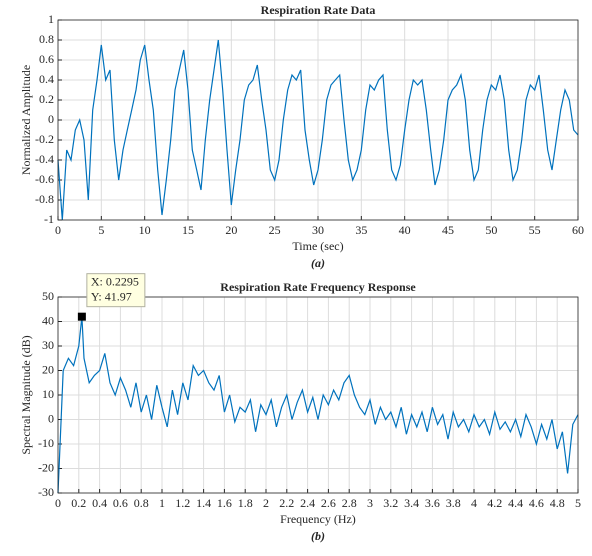 The image size is (592, 556). What do you see at coordinates (81, 316) in the screenshot?
I see `datatip-marker` at bounding box center [81, 316].